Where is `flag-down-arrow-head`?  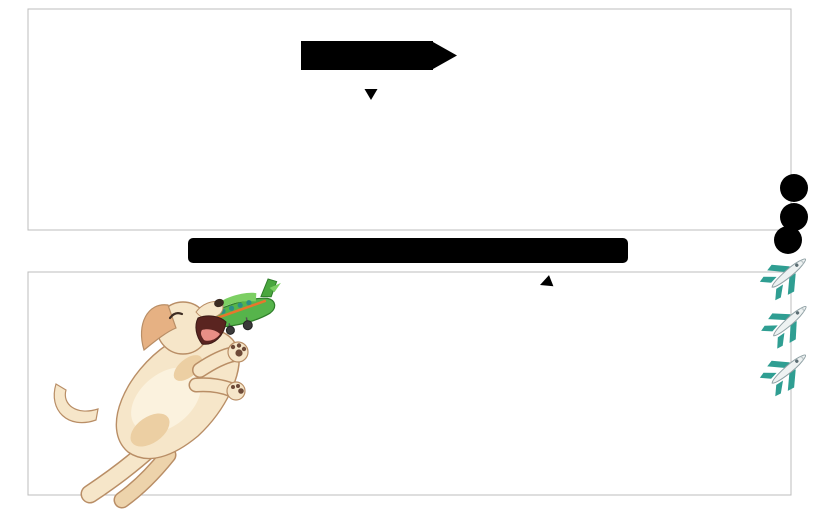
flag-down-arrow-head is located at coordinates (371, 94).